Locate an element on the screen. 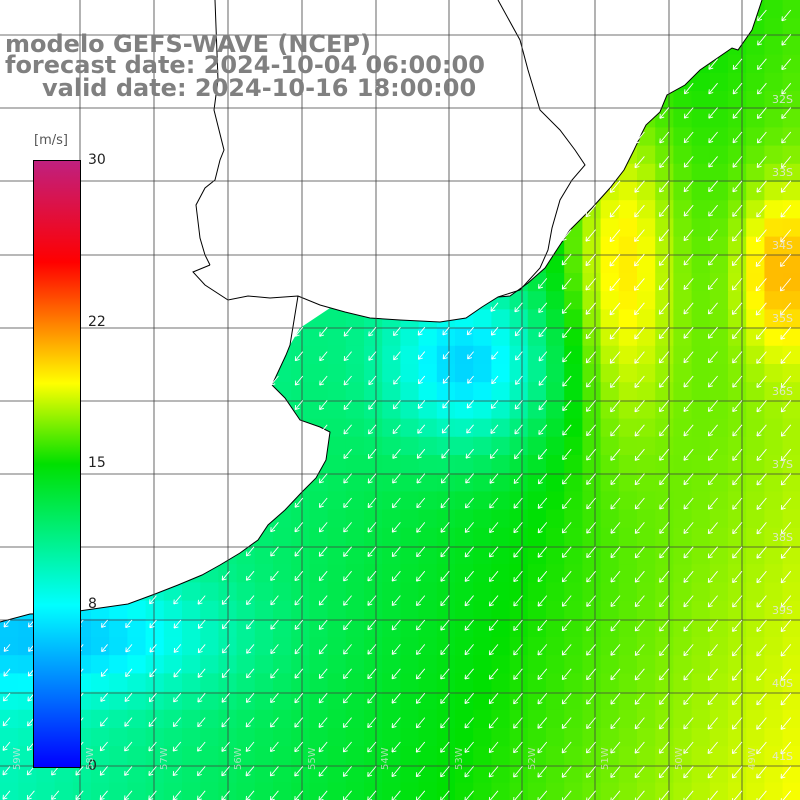 The image size is (800, 800). latitude-label: 36S is located at coordinates (782, 391).